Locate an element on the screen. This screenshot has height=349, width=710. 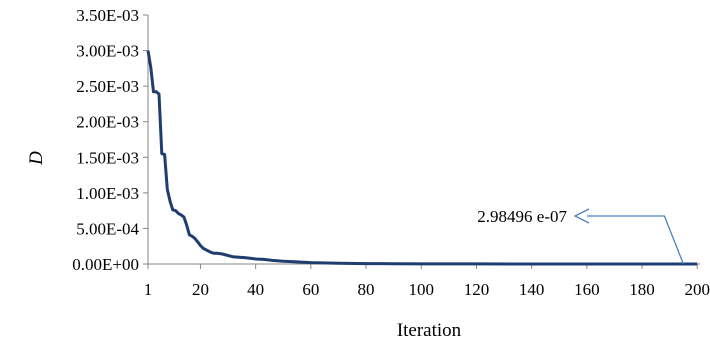
x-tick-label: 180 is located at coordinates (642, 289).